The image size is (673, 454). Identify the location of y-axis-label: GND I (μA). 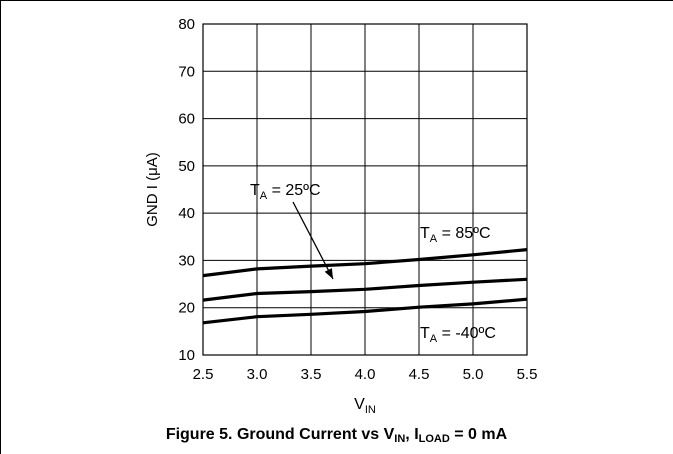
(152, 189).